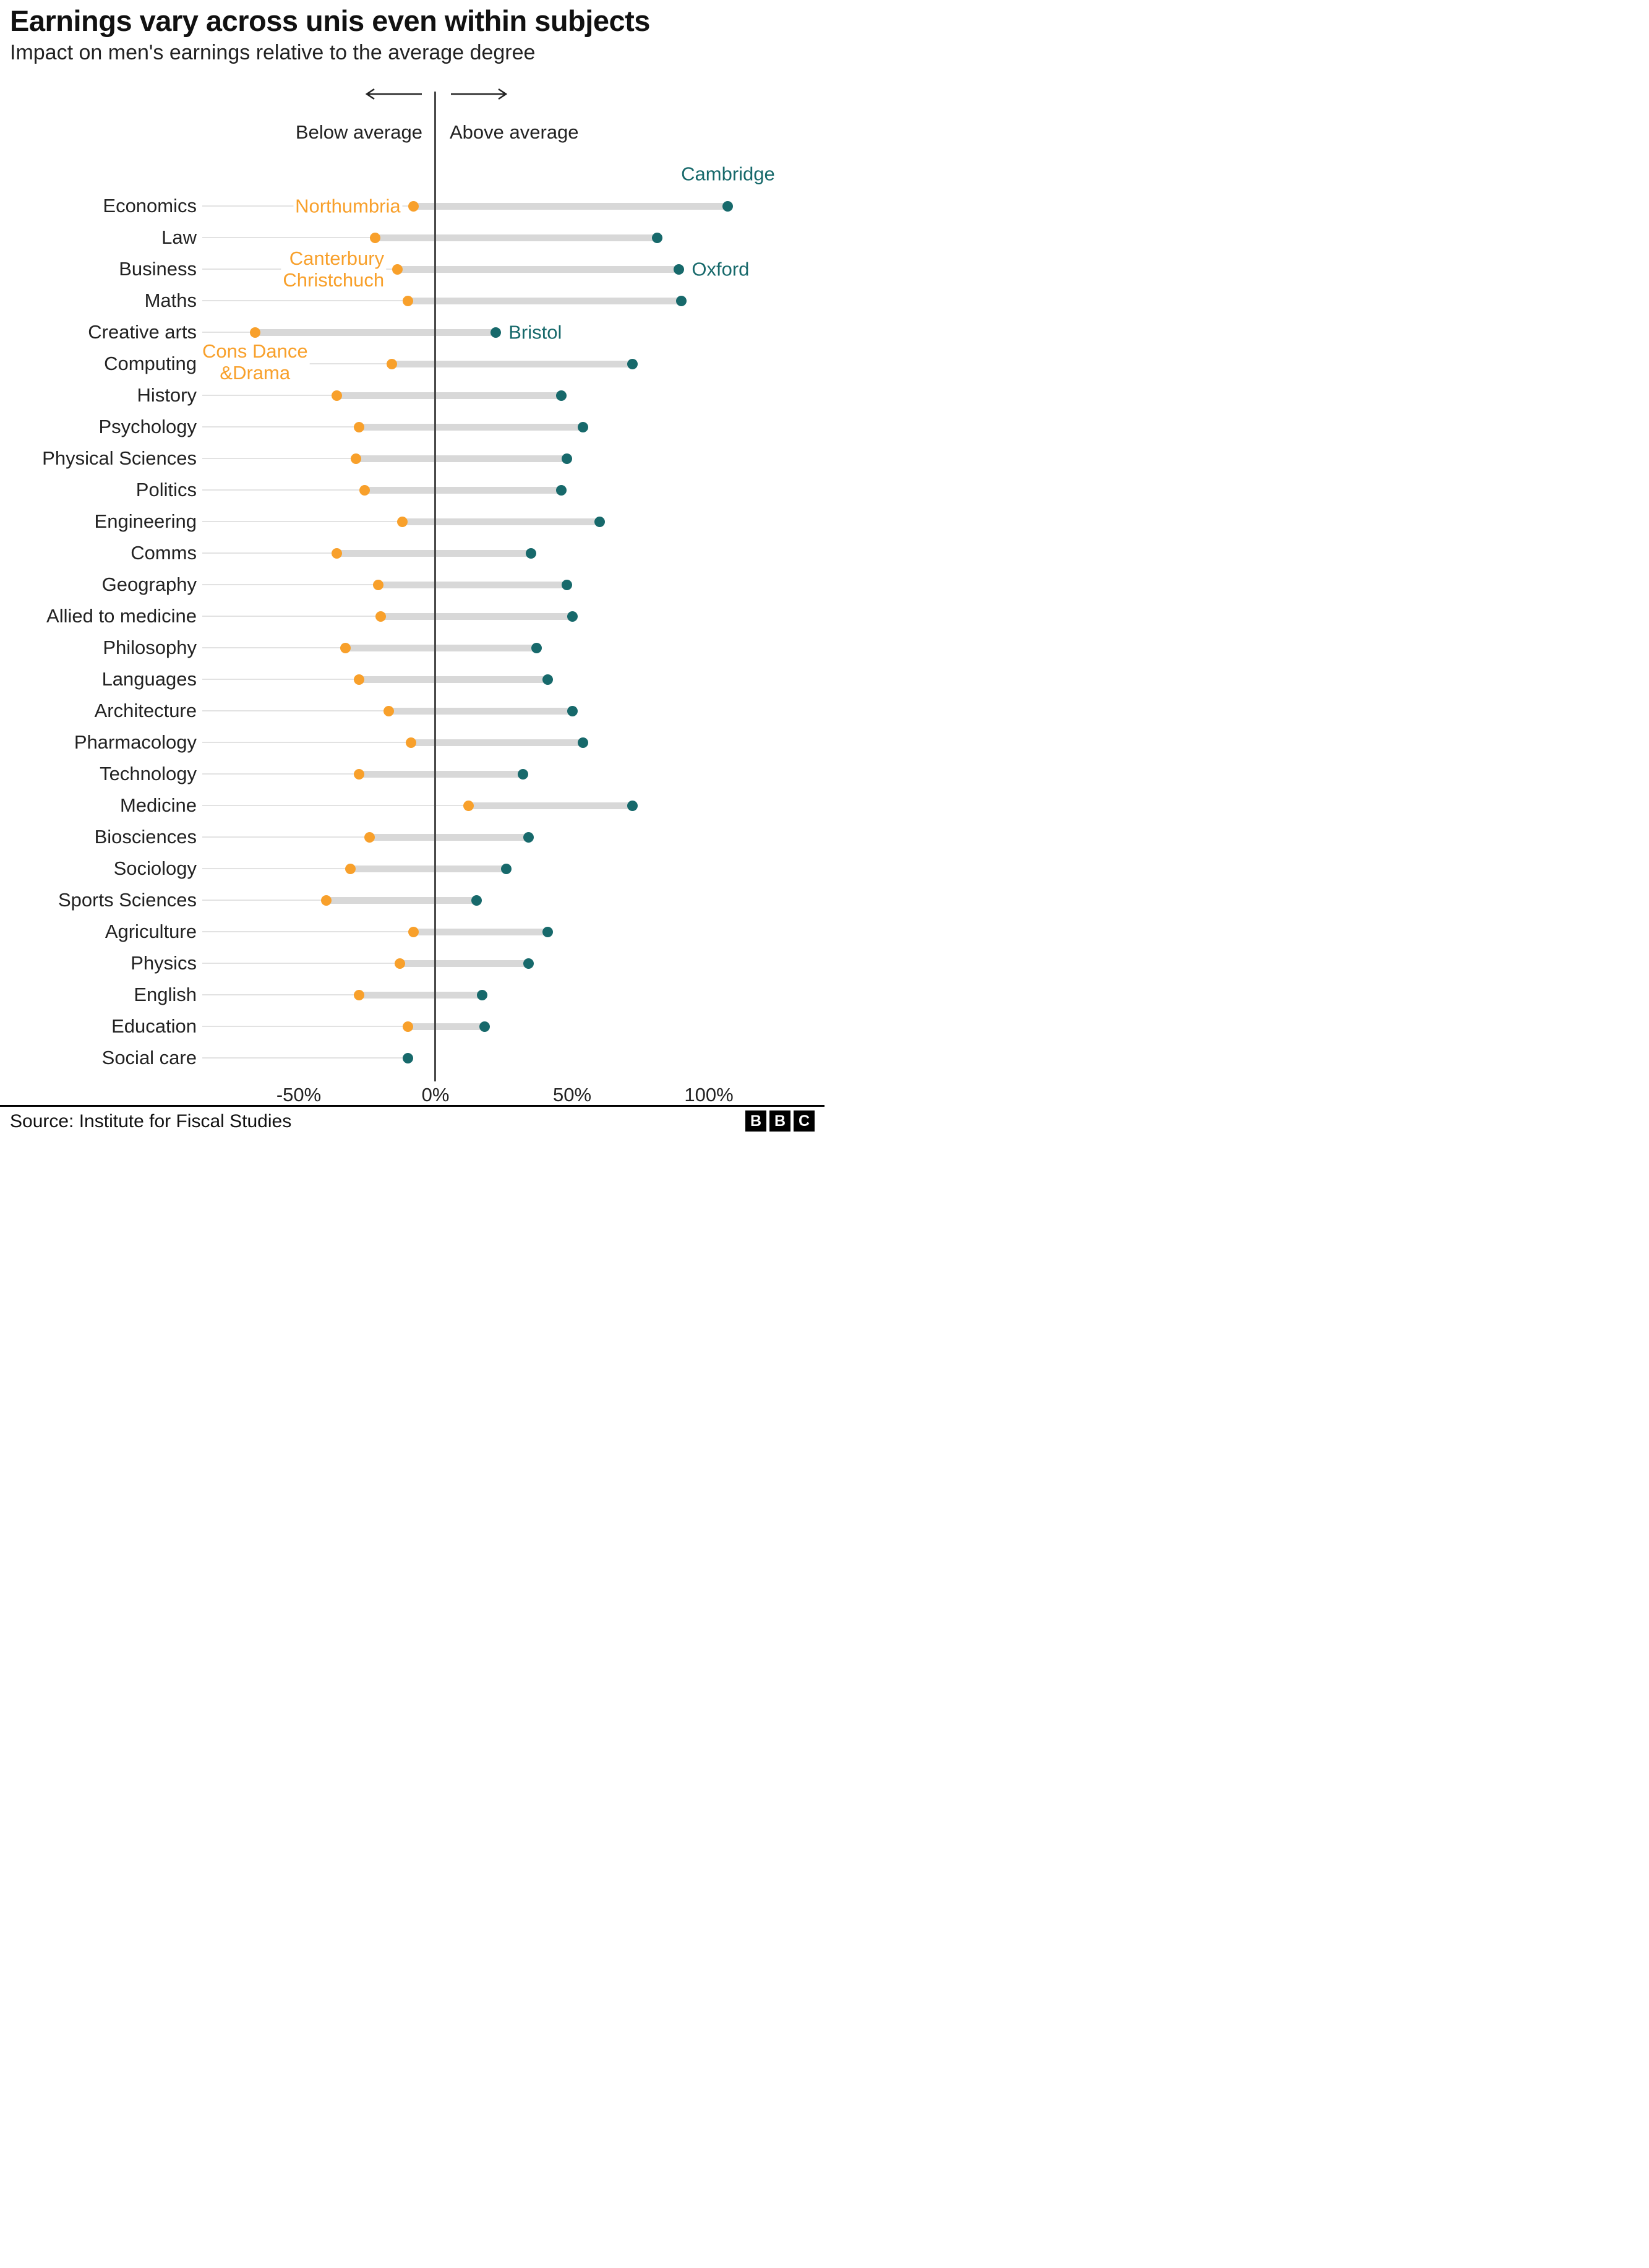  What do you see at coordinates (334, 269) in the screenshot?
I see `annotation-canterbury-christchuch: Canterbury Christchuch` at bounding box center [334, 269].